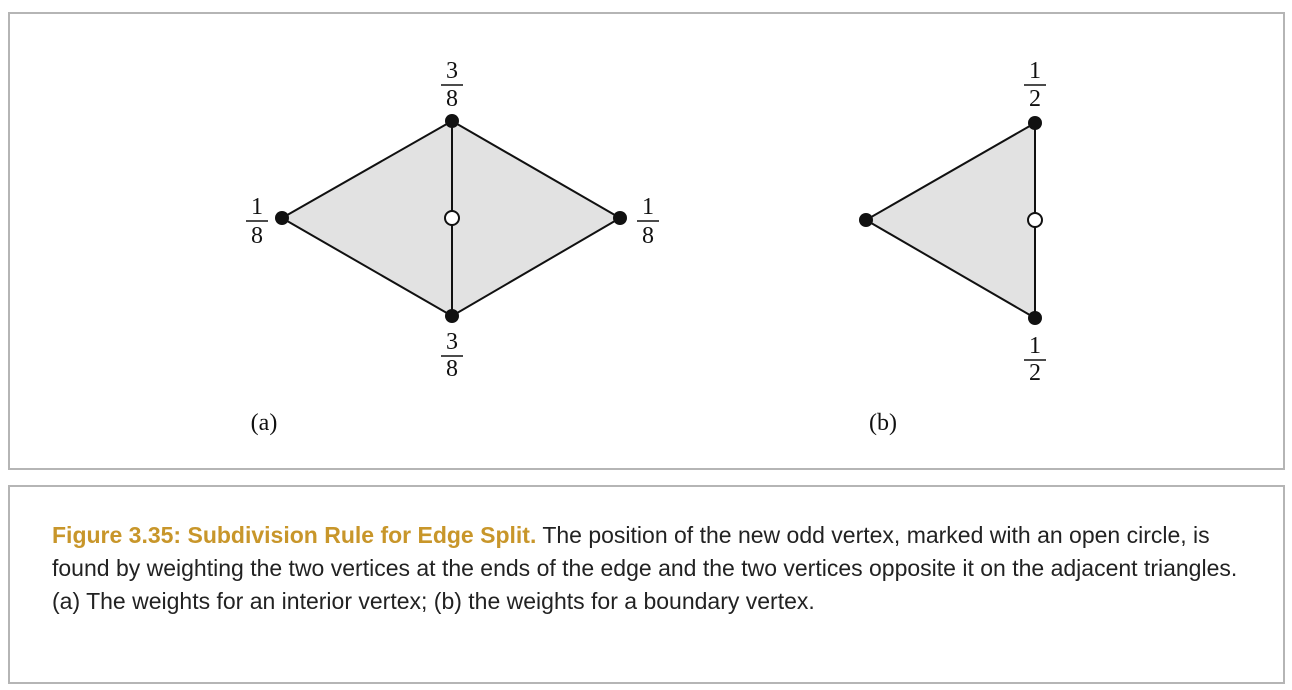  Describe the element at coordinates (620, 218) in the screenshot. I see `panel-a-right-vertex` at that location.